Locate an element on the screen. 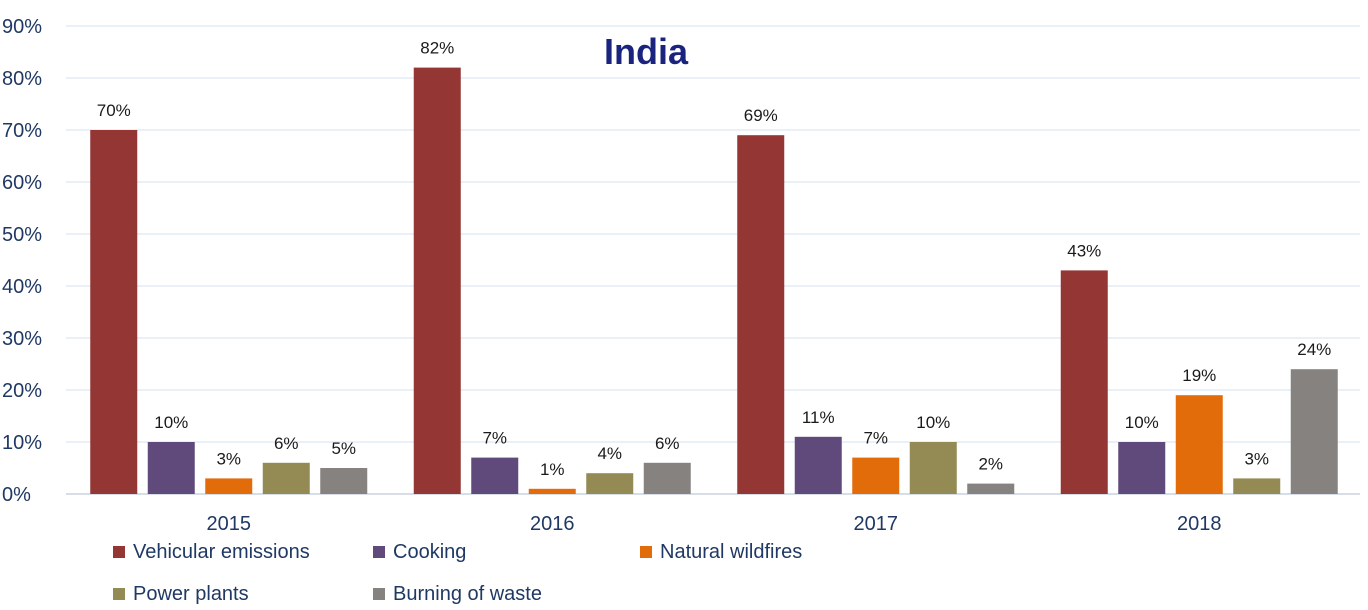 The image size is (1368, 610). y-tick-label: 30% is located at coordinates (22, 339).